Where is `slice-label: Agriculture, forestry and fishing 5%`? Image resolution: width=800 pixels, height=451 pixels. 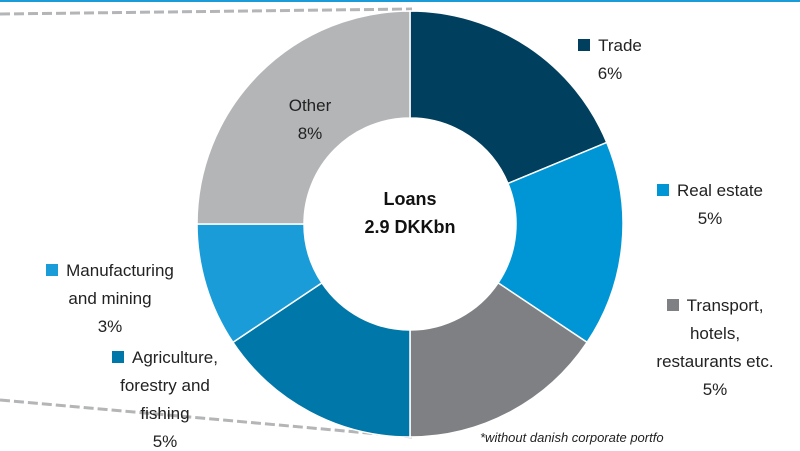
slice-label: Agriculture, forestry and fishing 5% is located at coordinates (165, 397).